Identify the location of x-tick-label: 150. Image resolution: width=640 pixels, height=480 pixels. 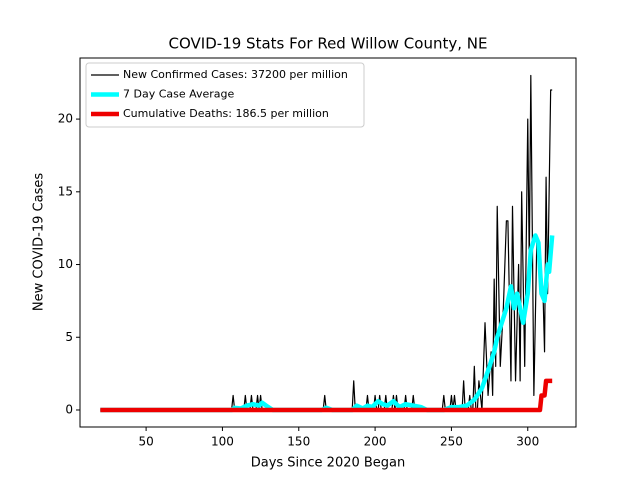
(298, 442).